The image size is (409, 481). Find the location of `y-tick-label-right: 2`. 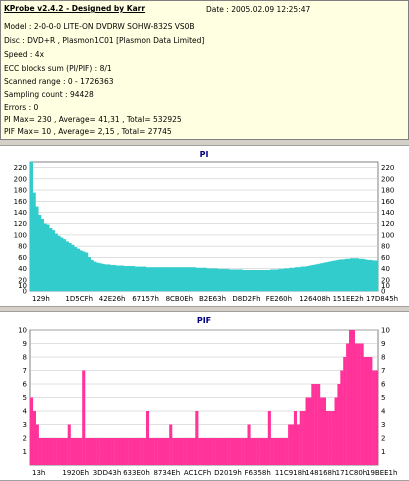

y-tick-label-right: 2 is located at coordinates (383, 439).